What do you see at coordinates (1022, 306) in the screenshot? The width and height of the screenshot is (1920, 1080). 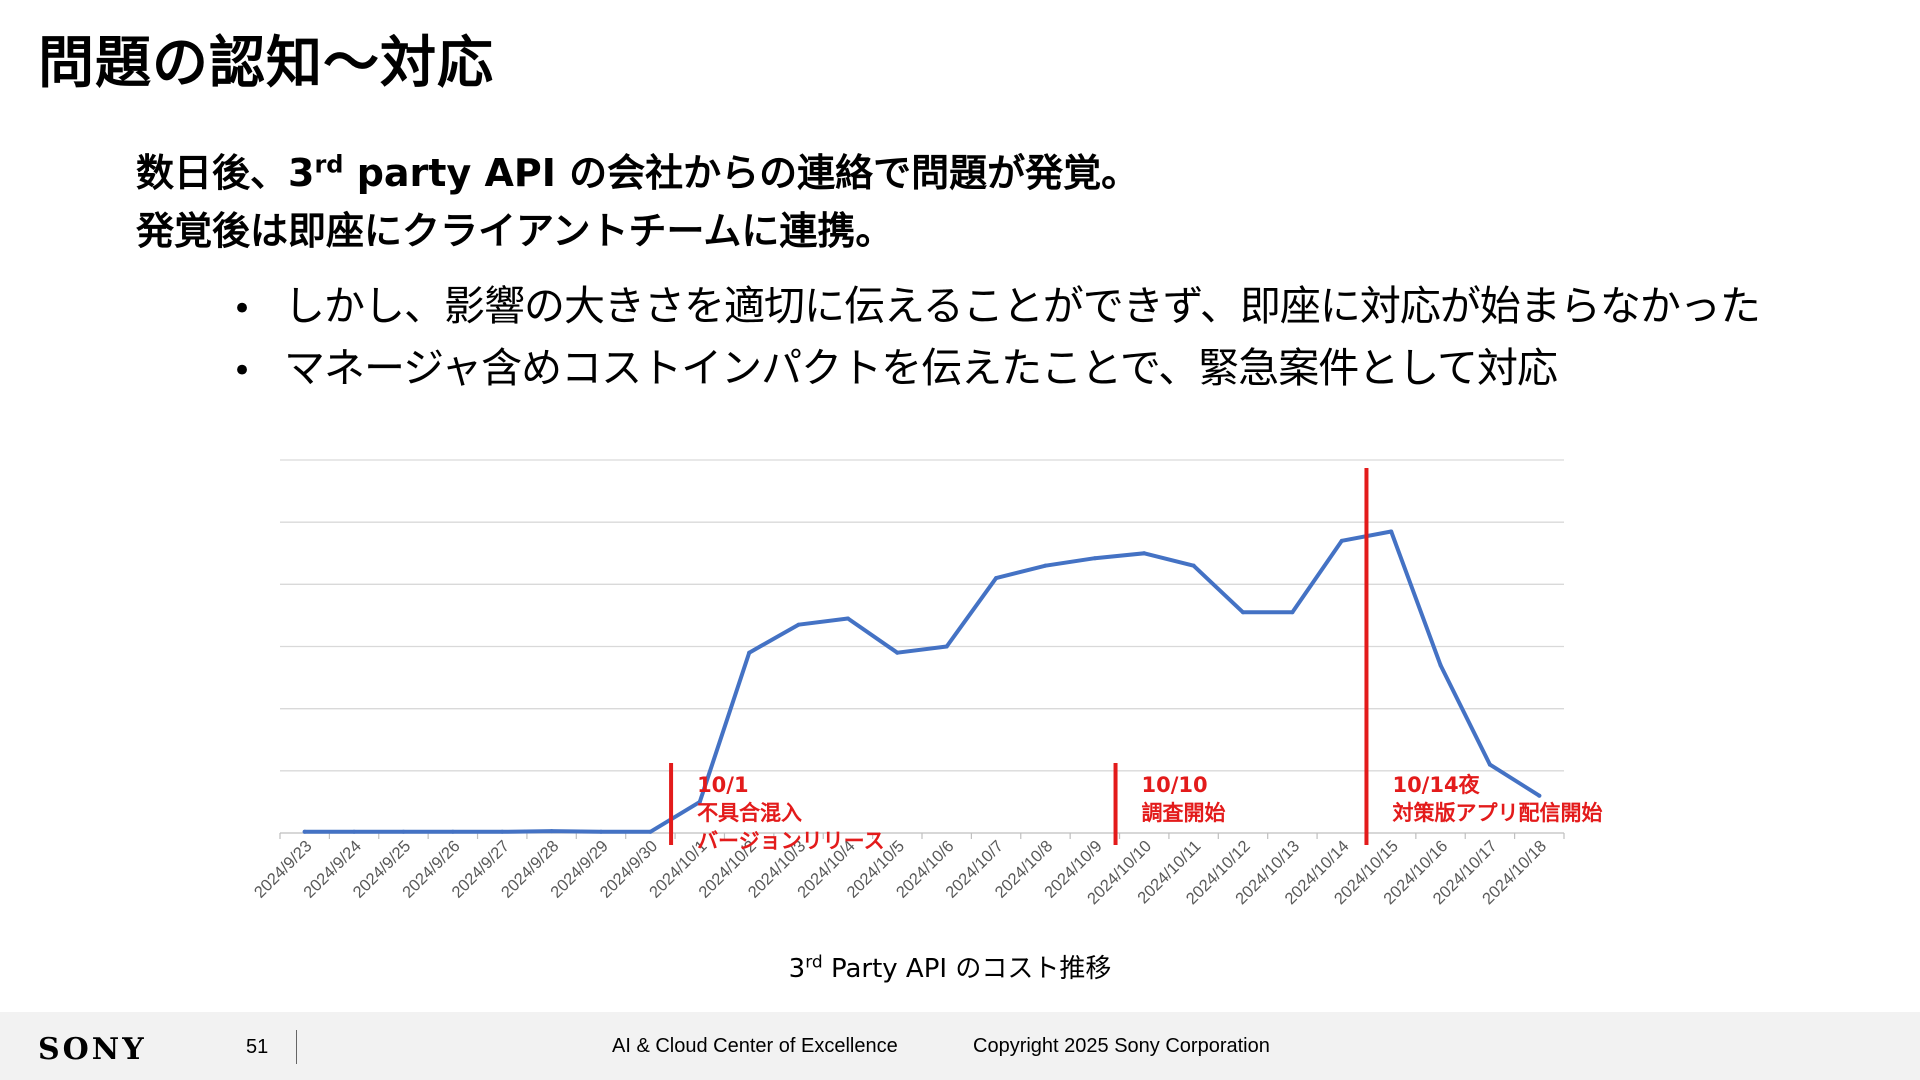 I see `bullet-text: しかし、影響の大きさを適切に伝えることができず、即座に対応が始まらなかった` at bounding box center [1022, 306].